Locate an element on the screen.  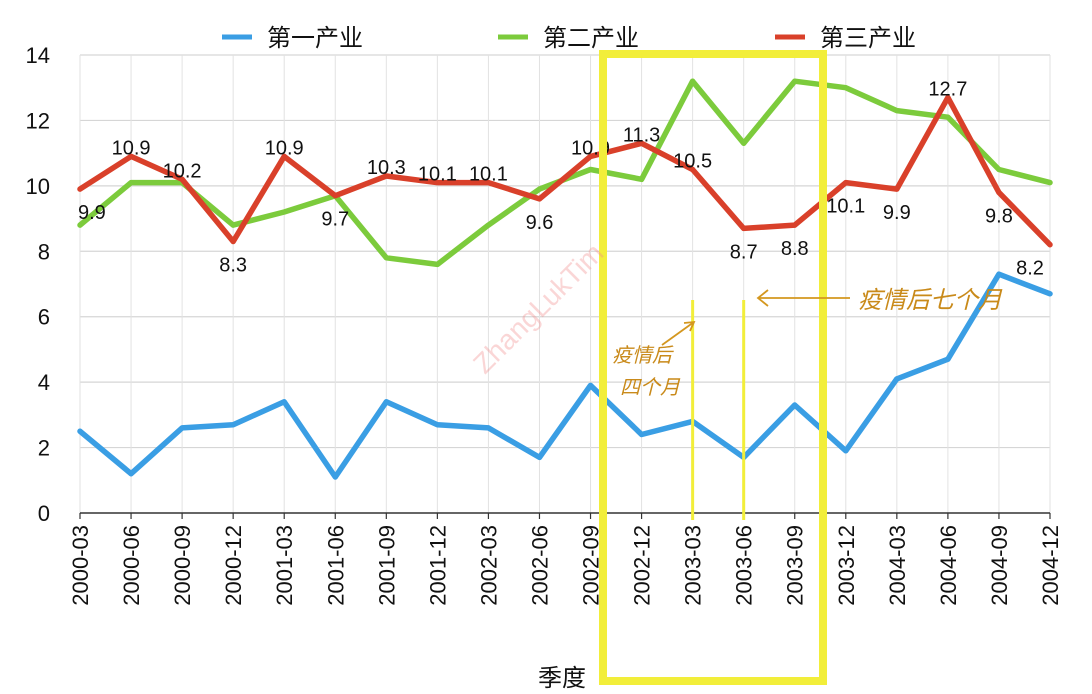
x-tick-label: 2002-03 is located at coordinates (488, 565).